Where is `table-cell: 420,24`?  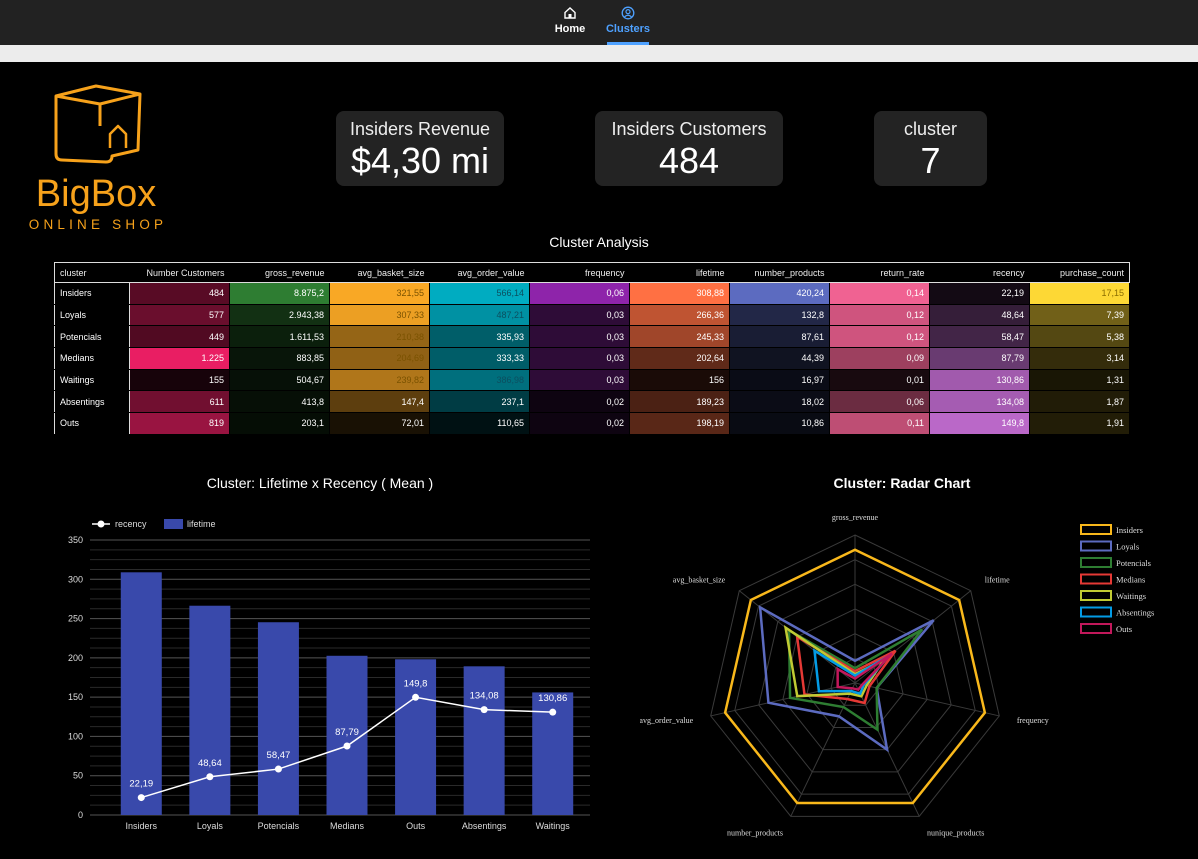
table-cell: 420,24 is located at coordinates (780, 294).